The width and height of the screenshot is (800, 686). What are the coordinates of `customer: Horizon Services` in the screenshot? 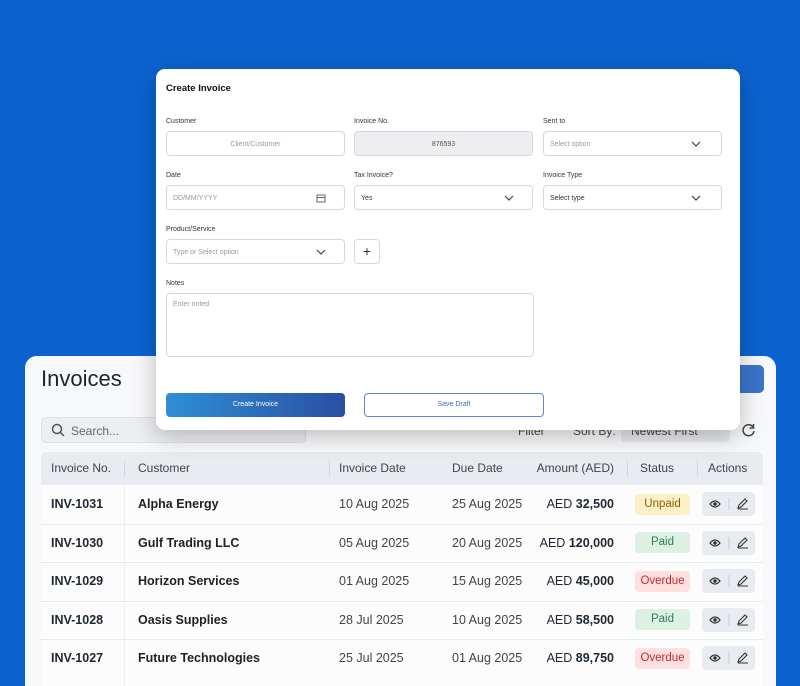 It's located at (189, 581).